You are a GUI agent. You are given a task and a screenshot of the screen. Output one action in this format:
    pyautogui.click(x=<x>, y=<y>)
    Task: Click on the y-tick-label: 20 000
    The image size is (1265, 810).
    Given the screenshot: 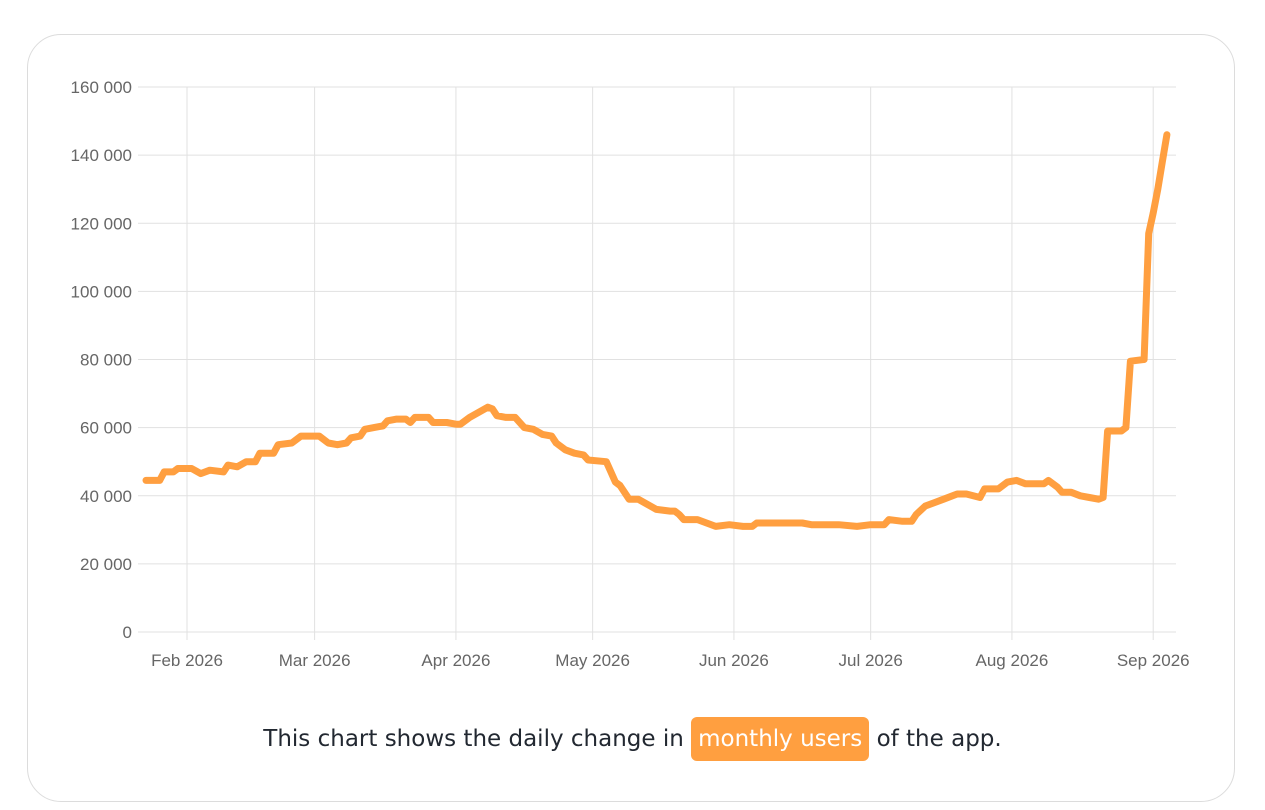 What is the action you would take?
    pyautogui.click(x=106, y=564)
    